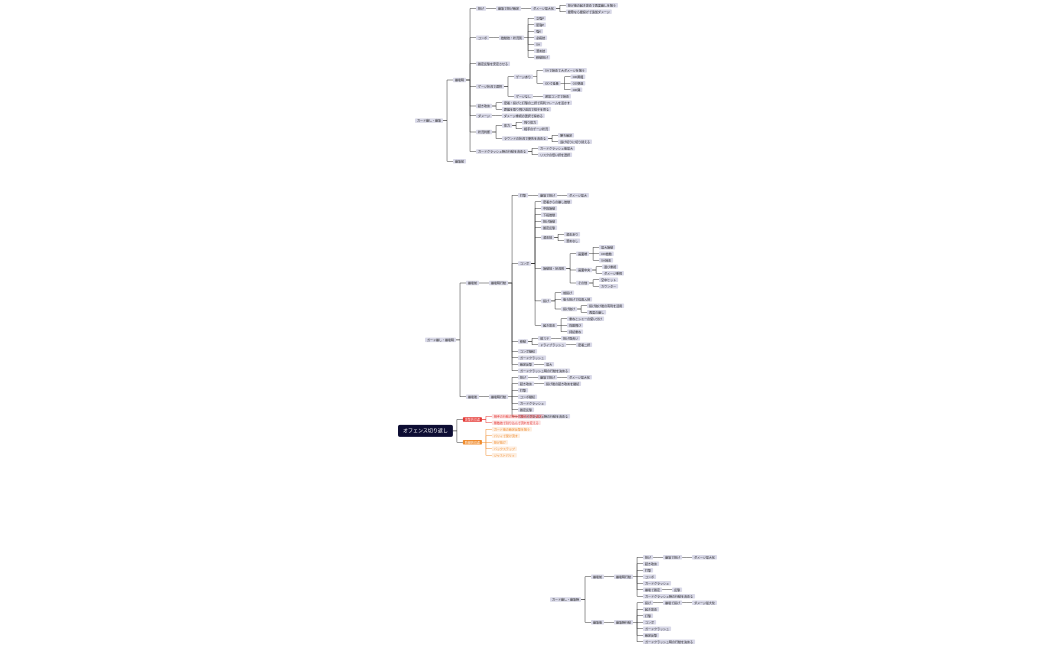  What do you see at coordinates (472, 419) in the screenshot?
I see `node-label: 攻撃的切返` at bounding box center [472, 419].